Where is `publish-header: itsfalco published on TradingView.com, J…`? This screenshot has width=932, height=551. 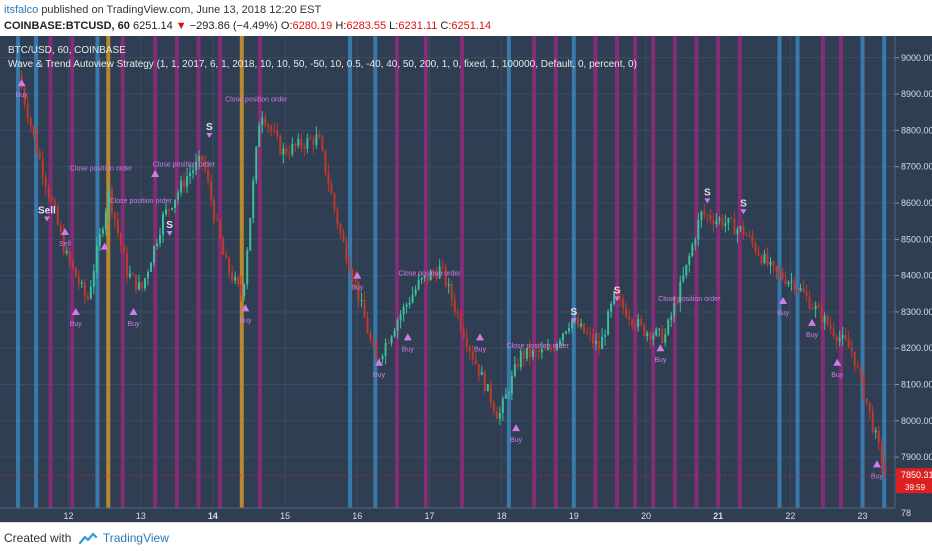
publish-header: itsfalco published on TradingView.com, J… is located at coordinates (466, 18).